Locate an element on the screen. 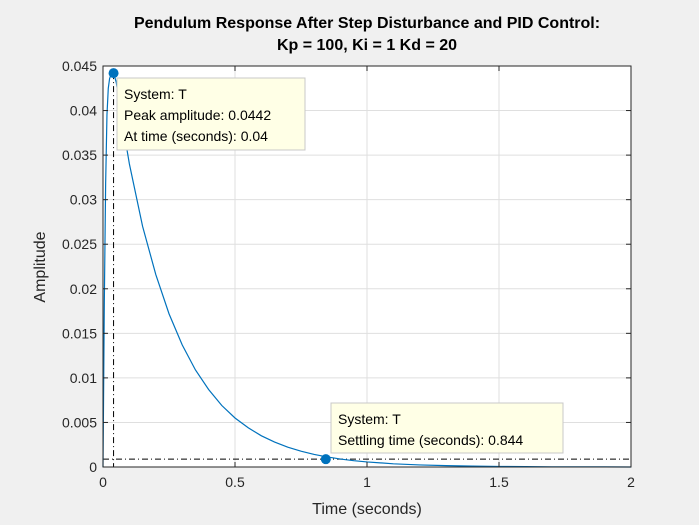 Image resolution: width=699 pixels, height=525 pixels. x-tick-label: 2 is located at coordinates (631, 482).